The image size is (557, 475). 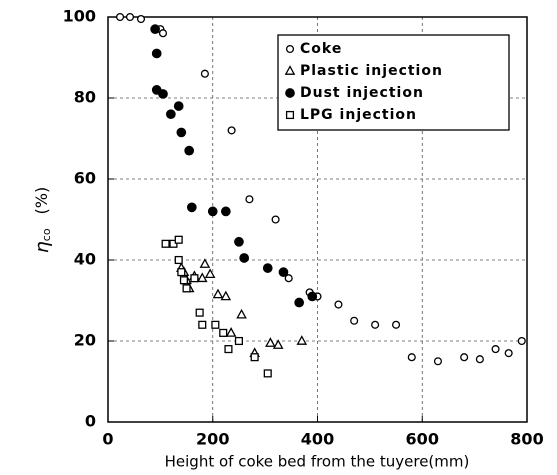 I want to click on x-tick-label: 800, so click(x=526, y=439).